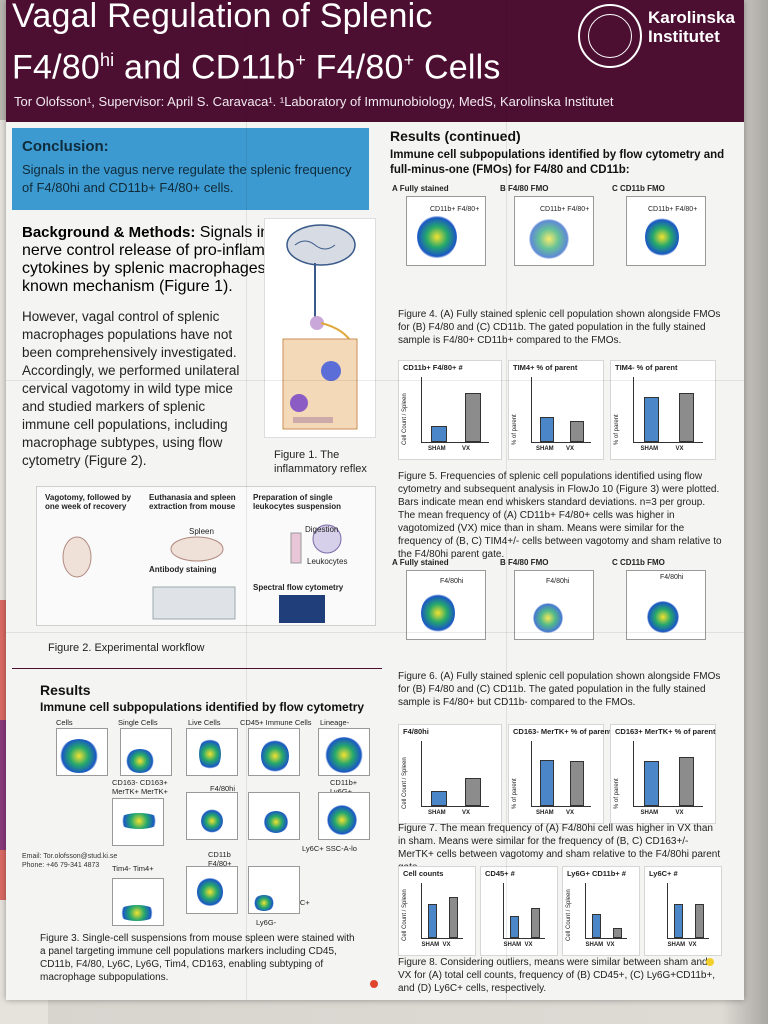 Image resolution: width=768 pixels, height=1024 pixels. Describe the element at coordinates (320, 462) in the screenshot. I see `figure-1-caption: Figure 1. The inflammatory reflex` at that location.